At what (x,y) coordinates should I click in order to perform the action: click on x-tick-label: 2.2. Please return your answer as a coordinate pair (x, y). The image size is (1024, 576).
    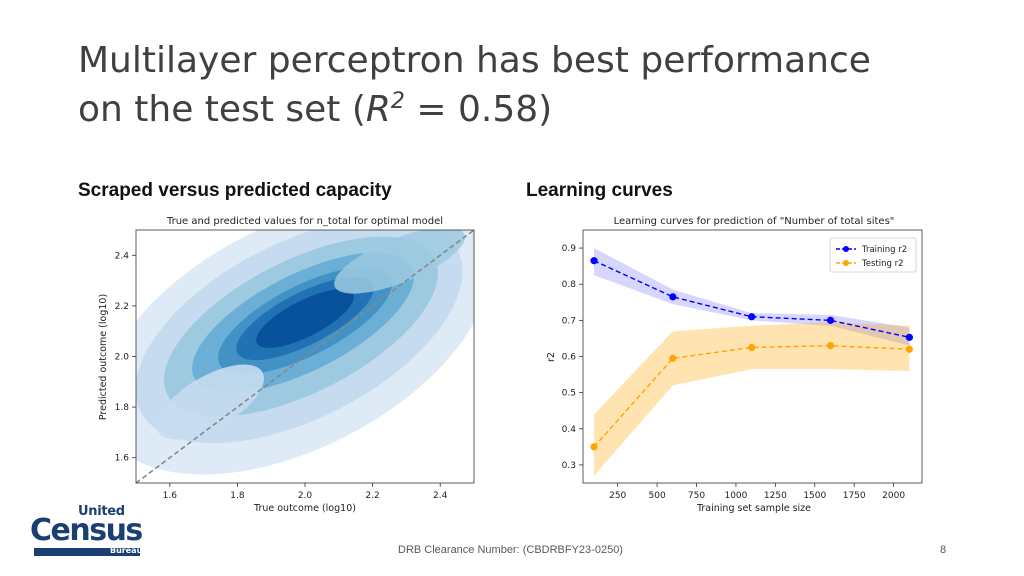
    Looking at the image, I should click on (372, 496).